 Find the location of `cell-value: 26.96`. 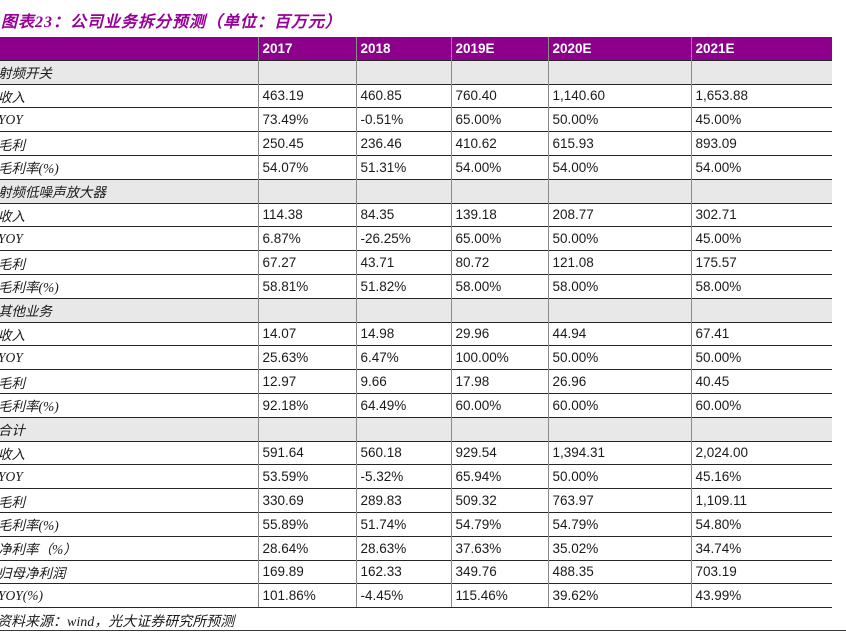

cell-value: 26.96 is located at coordinates (619, 381).